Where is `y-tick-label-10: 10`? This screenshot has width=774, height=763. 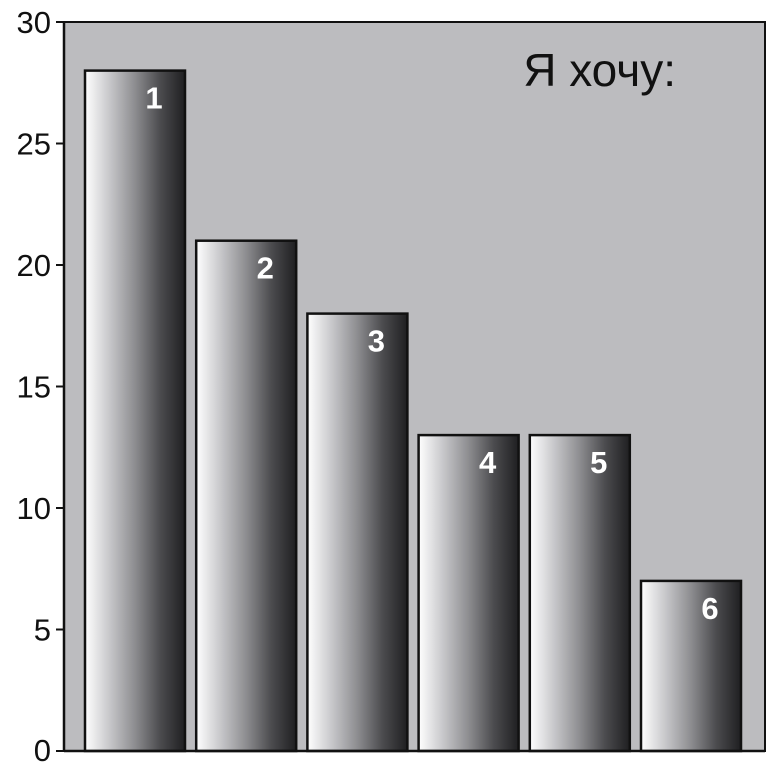 y-tick-label-10: 10 is located at coordinates (34, 508).